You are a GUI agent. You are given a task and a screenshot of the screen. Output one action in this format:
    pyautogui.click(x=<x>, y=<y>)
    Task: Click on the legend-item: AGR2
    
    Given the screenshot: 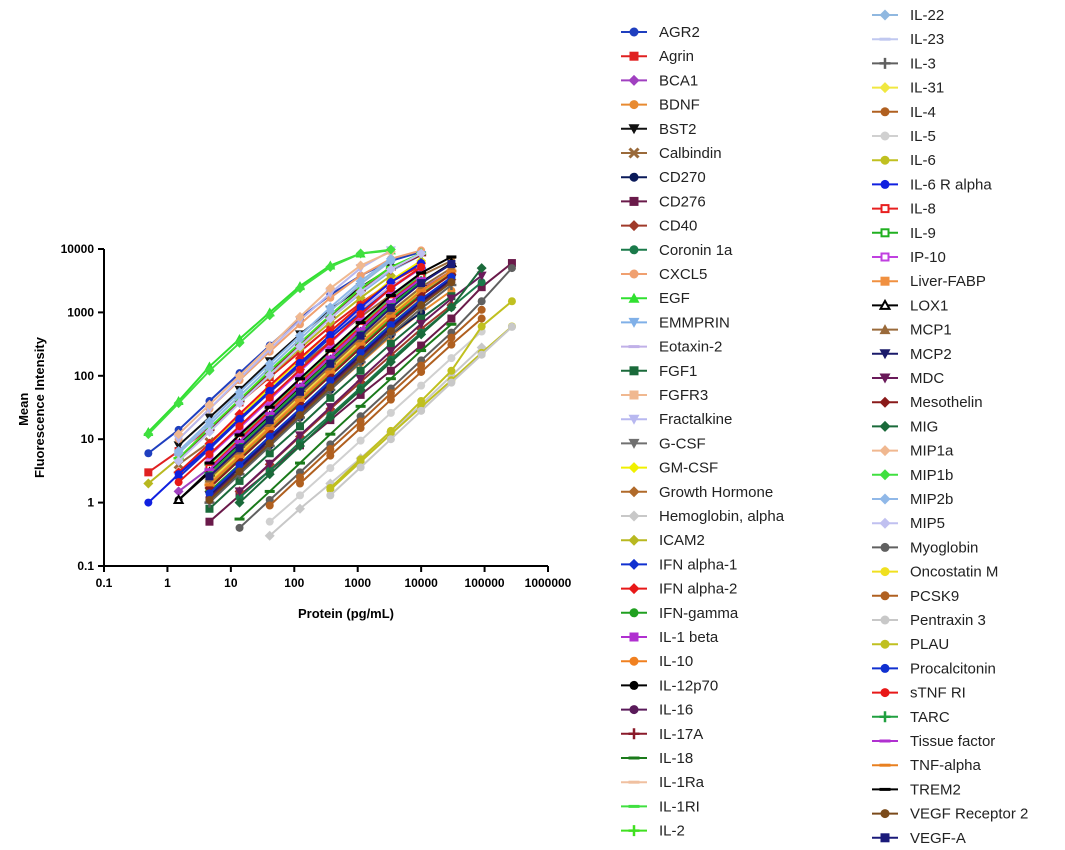 What is the action you would take?
    pyautogui.click(x=660, y=32)
    